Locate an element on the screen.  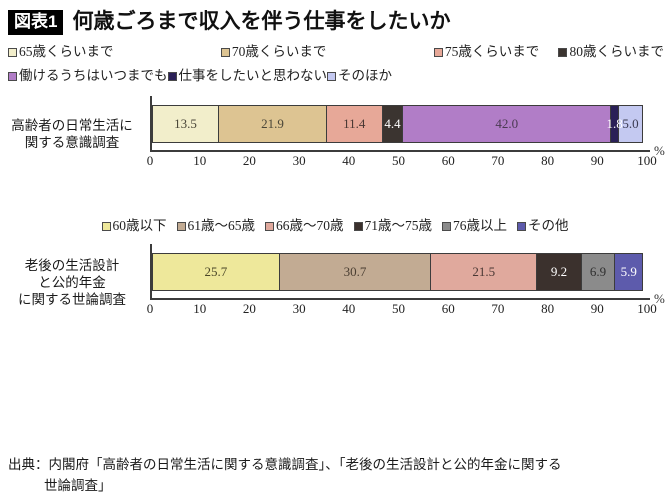
legend-item-c-2: 66歳〜70歳 is located at coordinates (304, 226).